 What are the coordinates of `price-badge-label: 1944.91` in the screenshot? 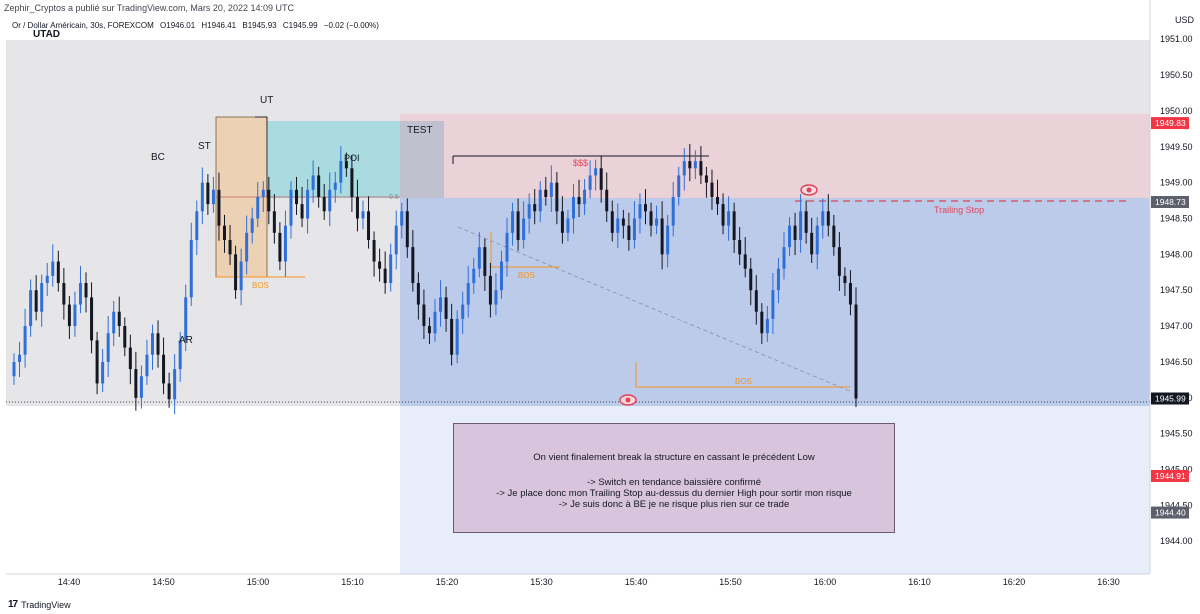 It's located at (1170, 476).